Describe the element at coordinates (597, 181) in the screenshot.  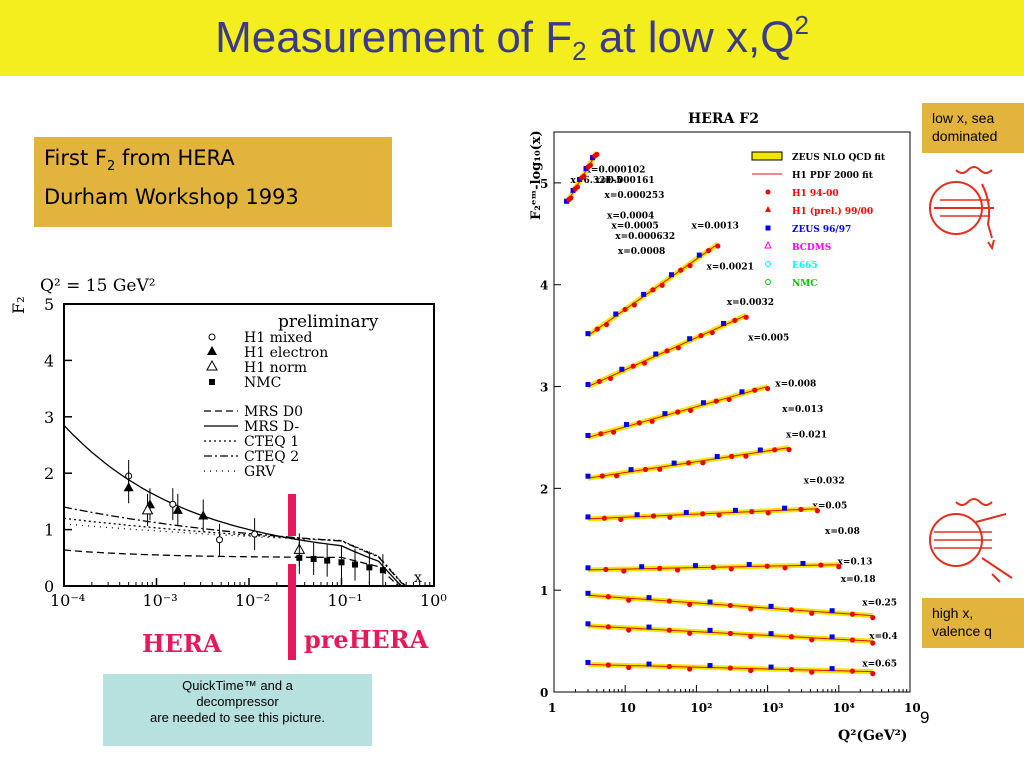
I see `right-bin-label: x=6.32E-5` at that location.